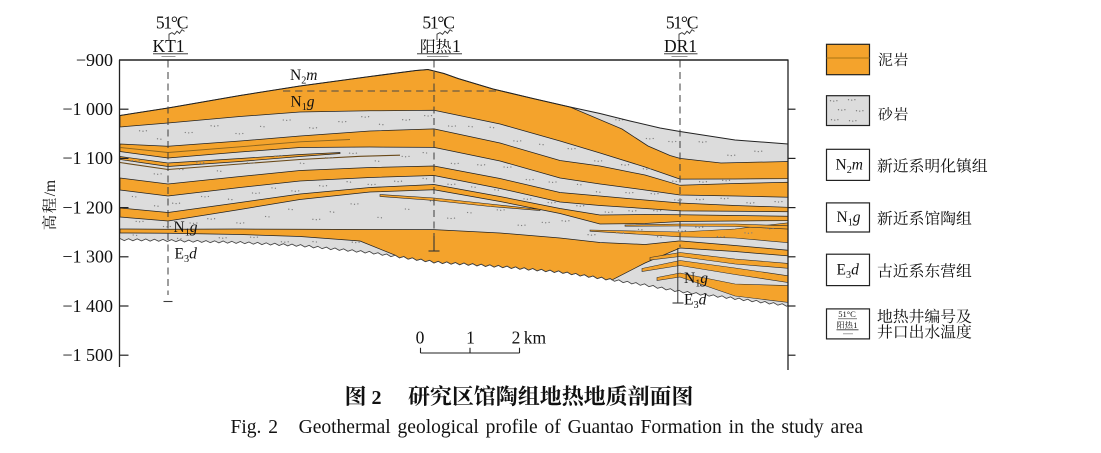  Describe the element at coordinates (94, 60) in the screenshot. I see `svg-text: −900` at that location.